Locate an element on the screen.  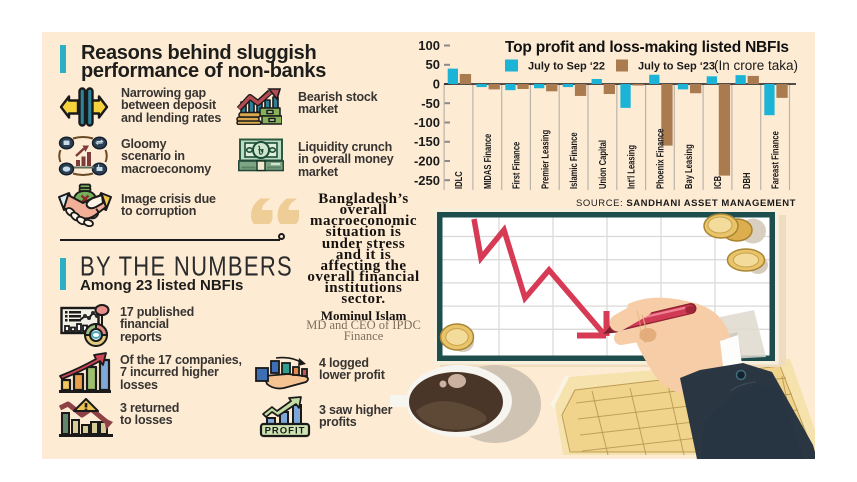
svg-text: -150 is located at coordinates (427, 141).